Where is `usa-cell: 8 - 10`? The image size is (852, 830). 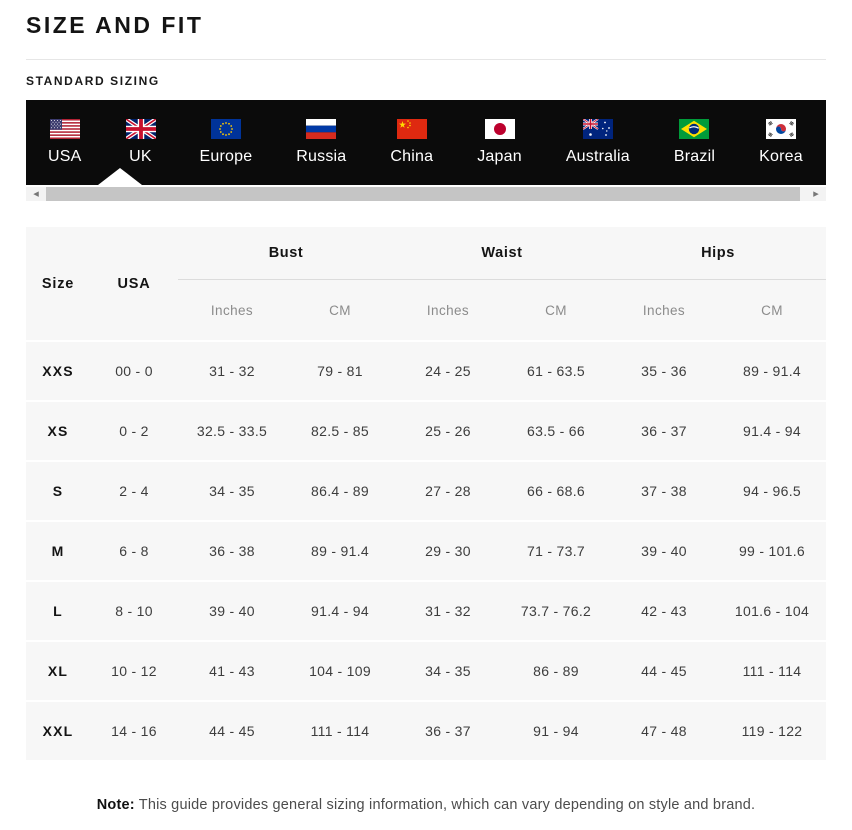 usa-cell: 8 - 10 is located at coordinates (134, 611).